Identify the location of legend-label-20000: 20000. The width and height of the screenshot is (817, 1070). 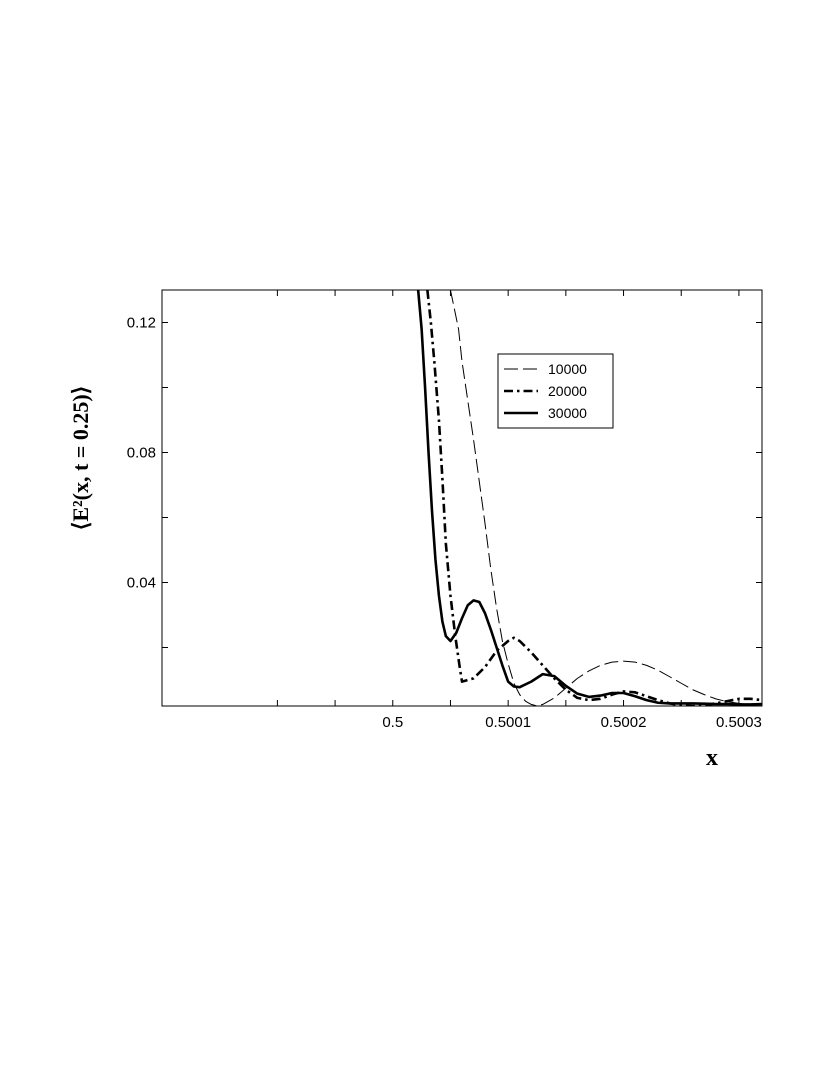
(567, 391).